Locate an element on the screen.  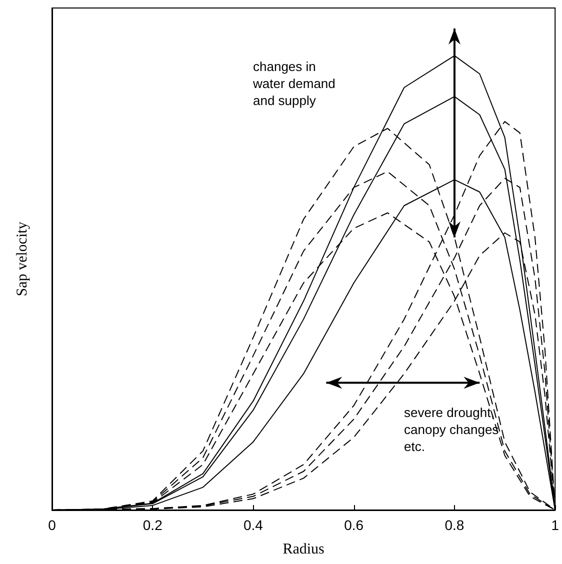
annotation: severe drought, canopy changes etc. is located at coordinates (452, 429).